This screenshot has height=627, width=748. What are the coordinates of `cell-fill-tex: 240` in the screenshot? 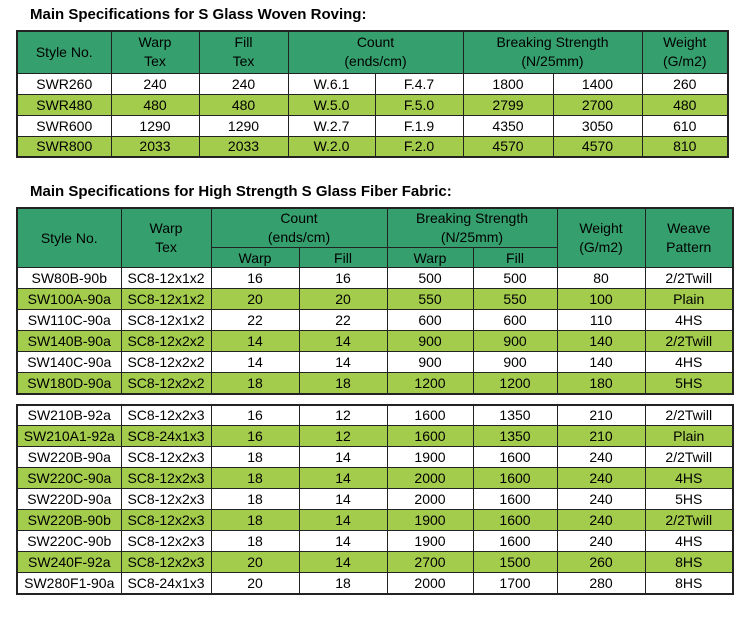 It's located at (243, 83).